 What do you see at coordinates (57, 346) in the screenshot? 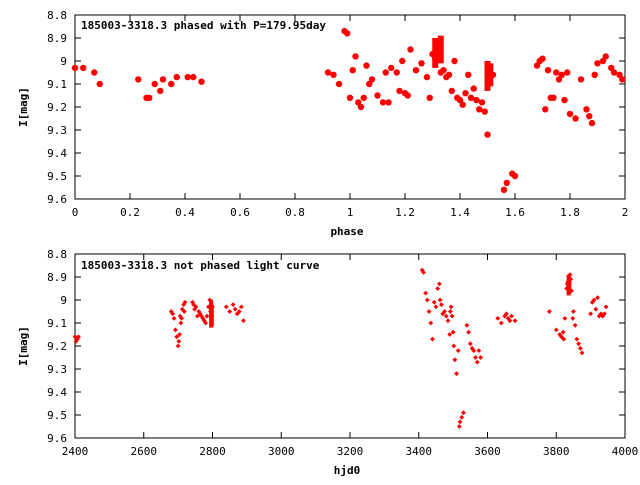
I see `y-tick-label: 9.2` at bounding box center [57, 346].